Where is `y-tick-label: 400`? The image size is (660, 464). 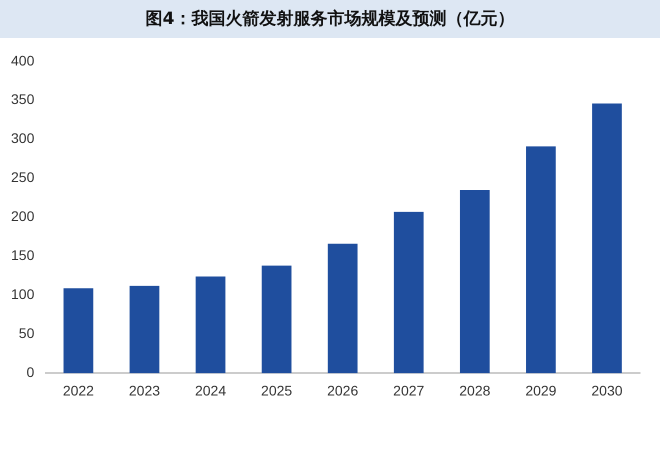
y-tick-label: 400 is located at coordinates (23, 60).